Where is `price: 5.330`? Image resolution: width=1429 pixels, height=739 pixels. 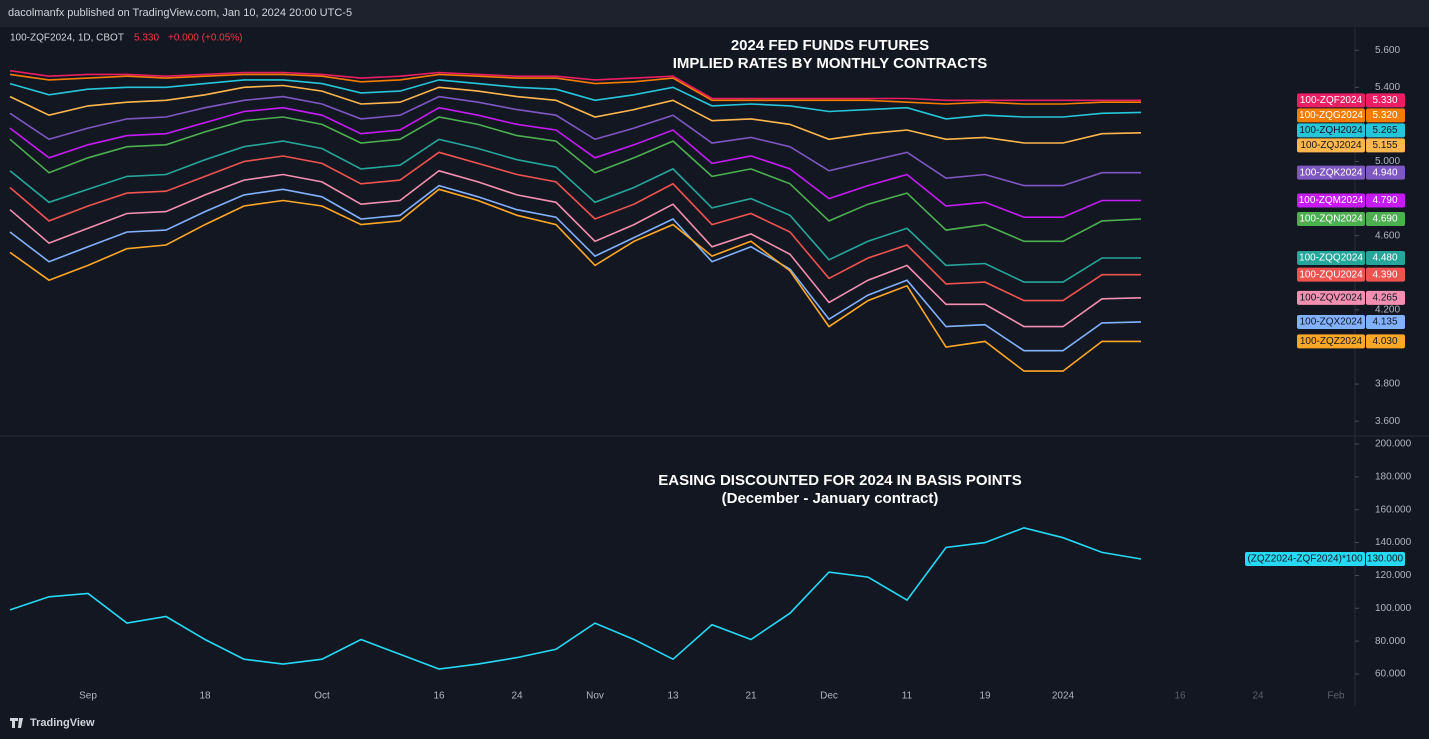
price: 5.330 is located at coordinates (146, 38).